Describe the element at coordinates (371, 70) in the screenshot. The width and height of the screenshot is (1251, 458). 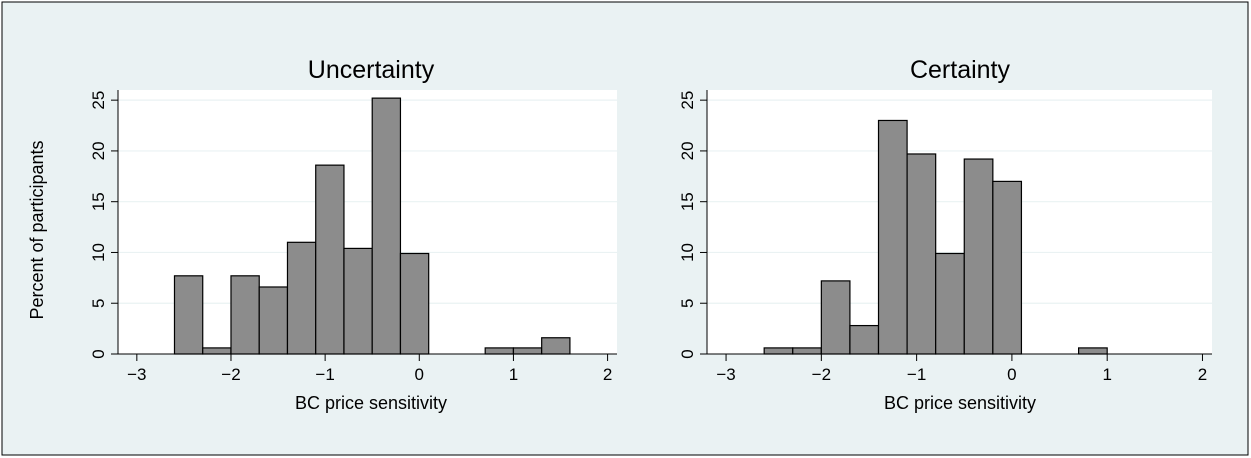
I see `panel-title: Uncertainty` at that location.